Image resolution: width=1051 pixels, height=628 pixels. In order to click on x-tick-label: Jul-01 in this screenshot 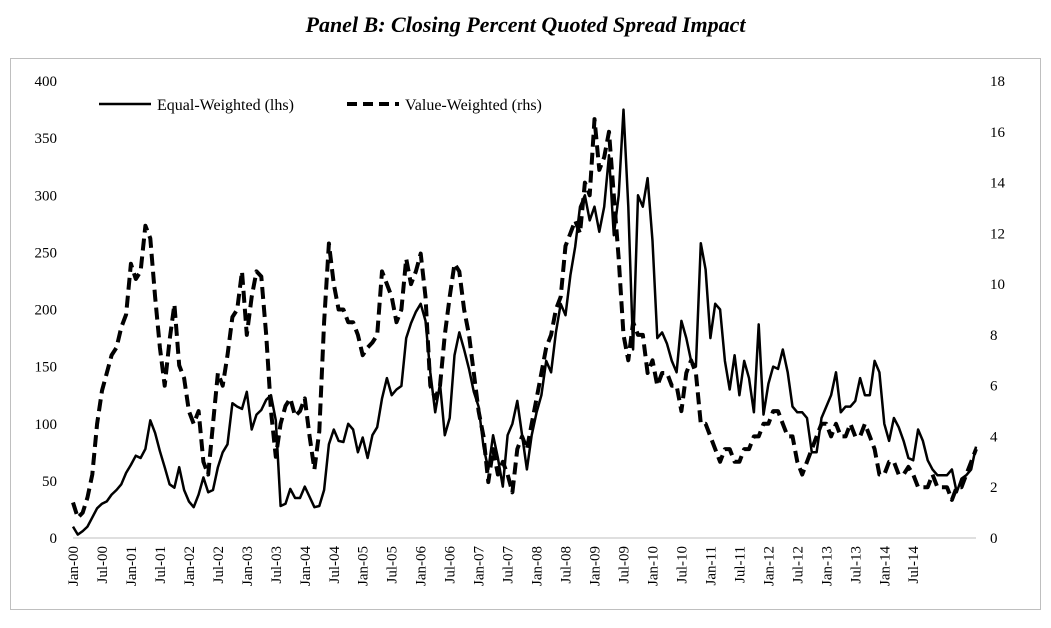, I will do `click(161, 565)`.